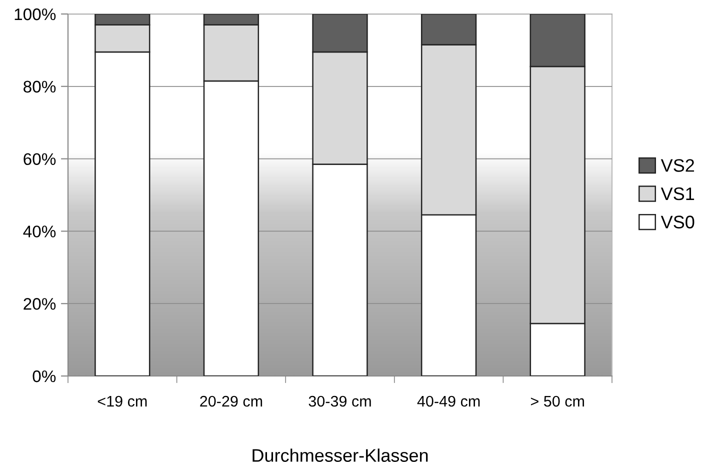  Describe the element at coordinates (677, 222) in the screenshot. I see `legend-label: VS0` at that location.